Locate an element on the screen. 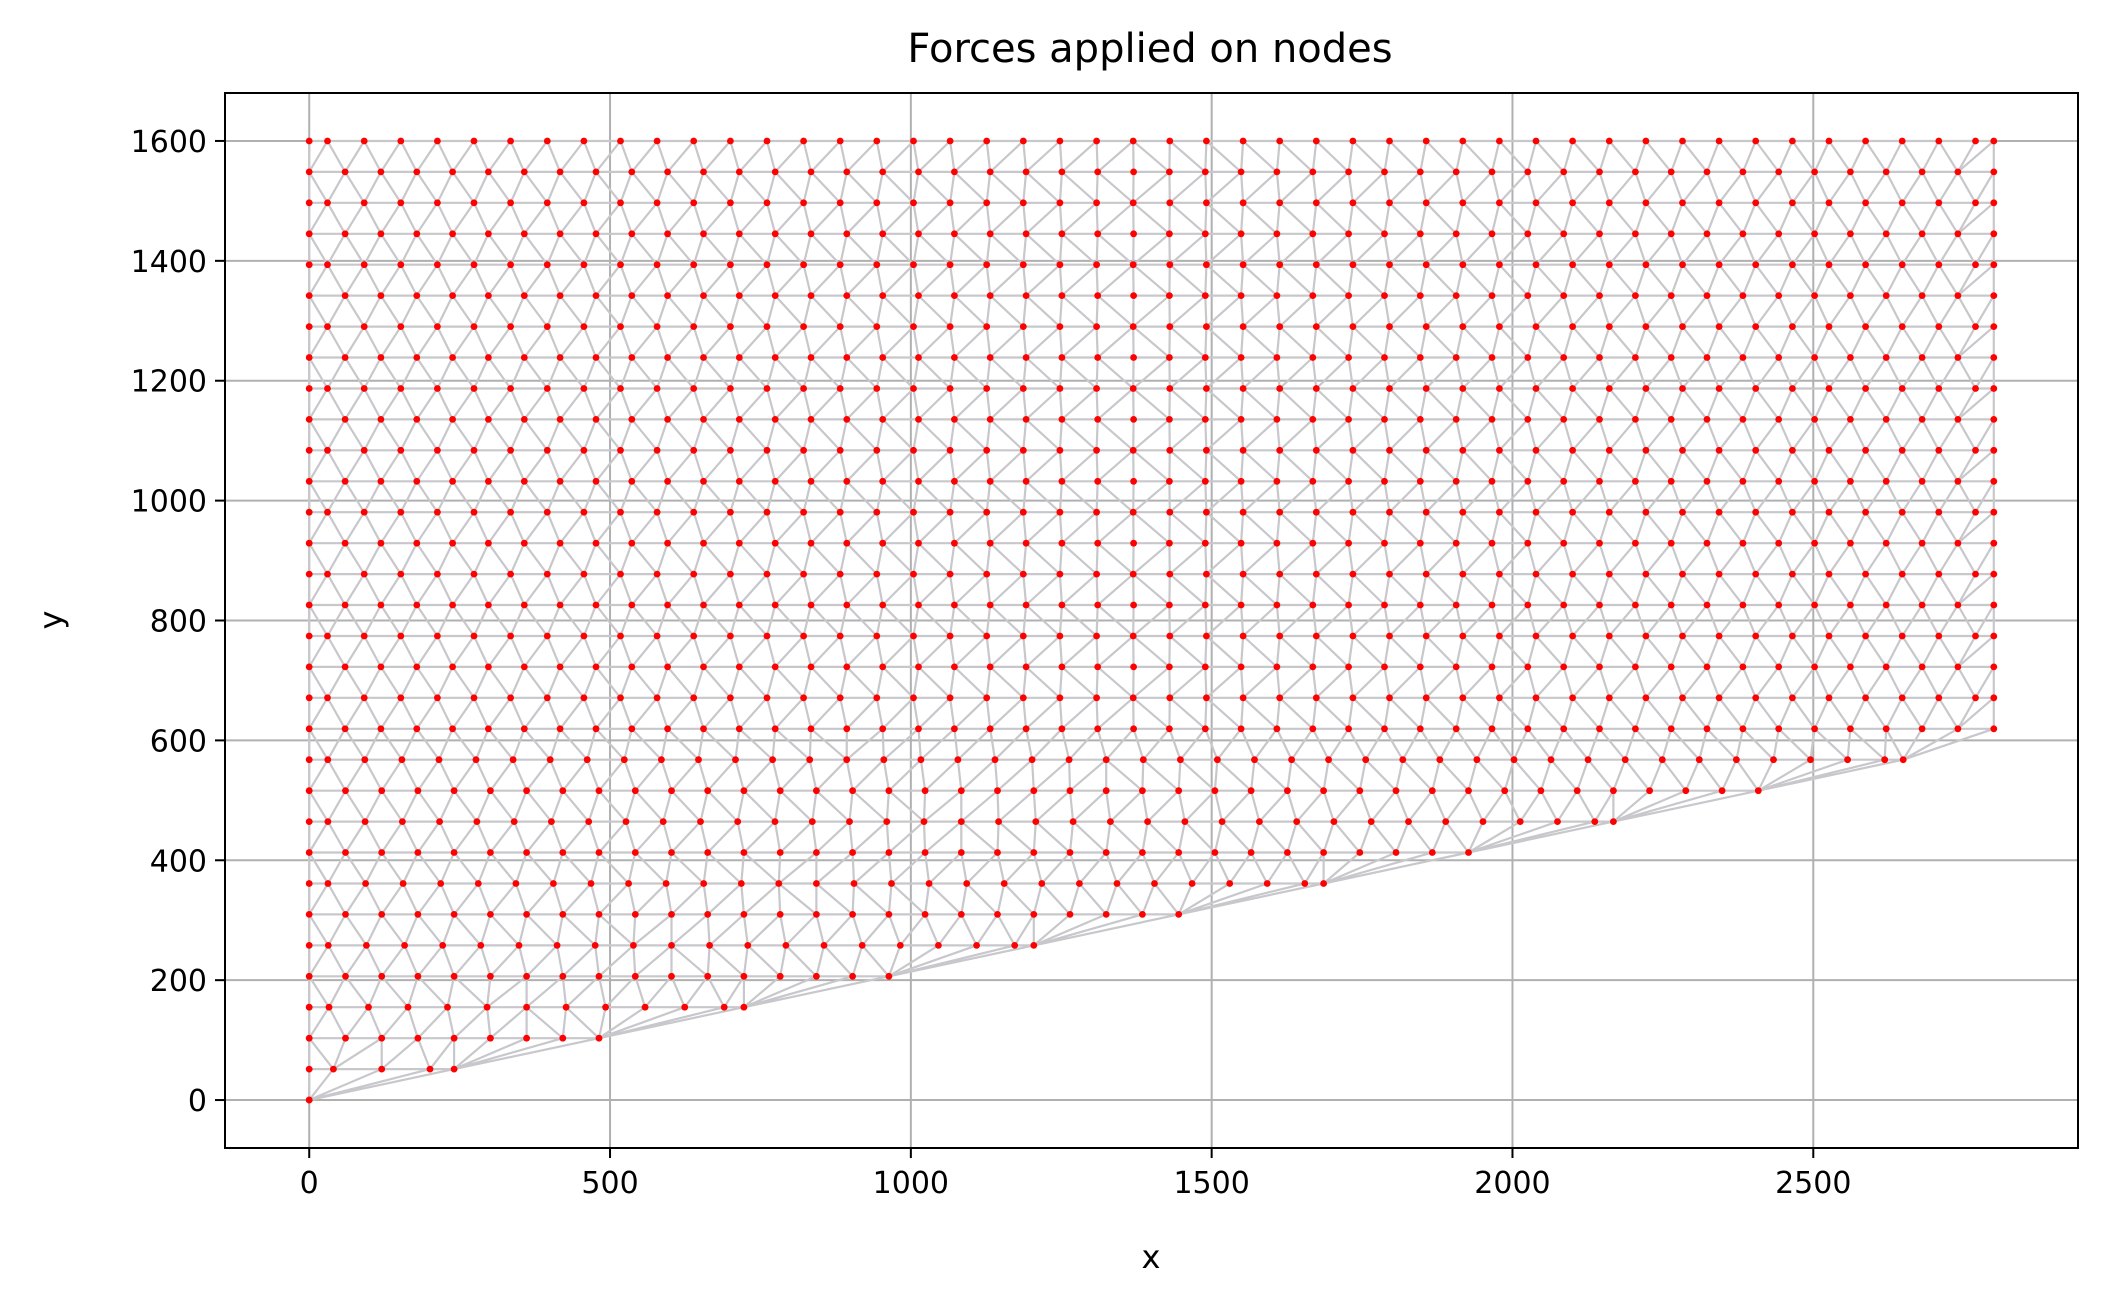 The height and width of the screenshot is (1308, 2101). x-axis-ticks: 0 500 1000 1500 2000 2500 is located at coordinates (1075, 1174).